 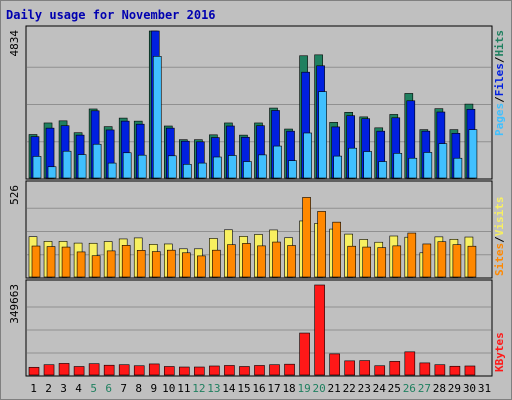 What do you see at coordinates (364, 388) in the screenshot?
I see `x-tick-label-day-23: 23` at bounding box center [364, 388].